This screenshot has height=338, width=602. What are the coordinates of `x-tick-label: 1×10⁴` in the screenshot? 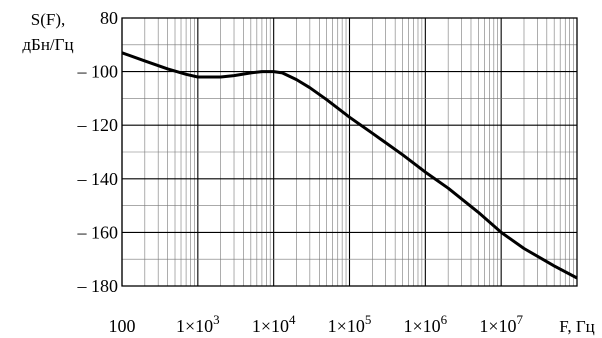 It's located at (274, 324).